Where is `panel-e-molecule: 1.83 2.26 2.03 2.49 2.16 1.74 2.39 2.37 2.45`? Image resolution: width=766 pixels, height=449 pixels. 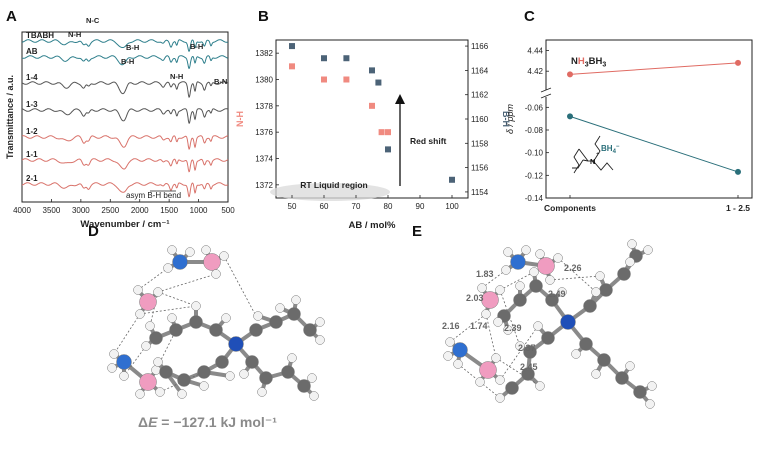
panel-e-molecule: 1.83 2.26 2.03 2.49 2.16 1.74 2.39 2.37 2.45 is located at coordinates (549, 324).